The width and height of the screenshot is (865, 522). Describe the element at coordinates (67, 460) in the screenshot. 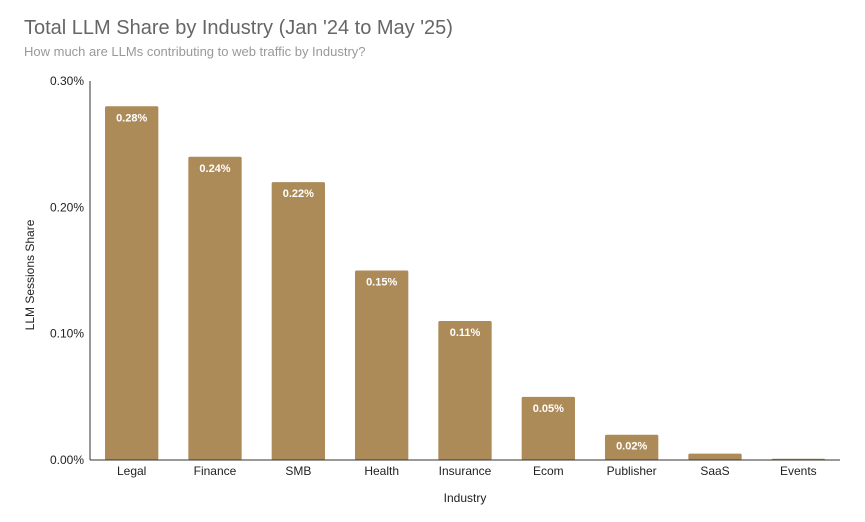

I see `y-tick-label: 0.00%` at that location.